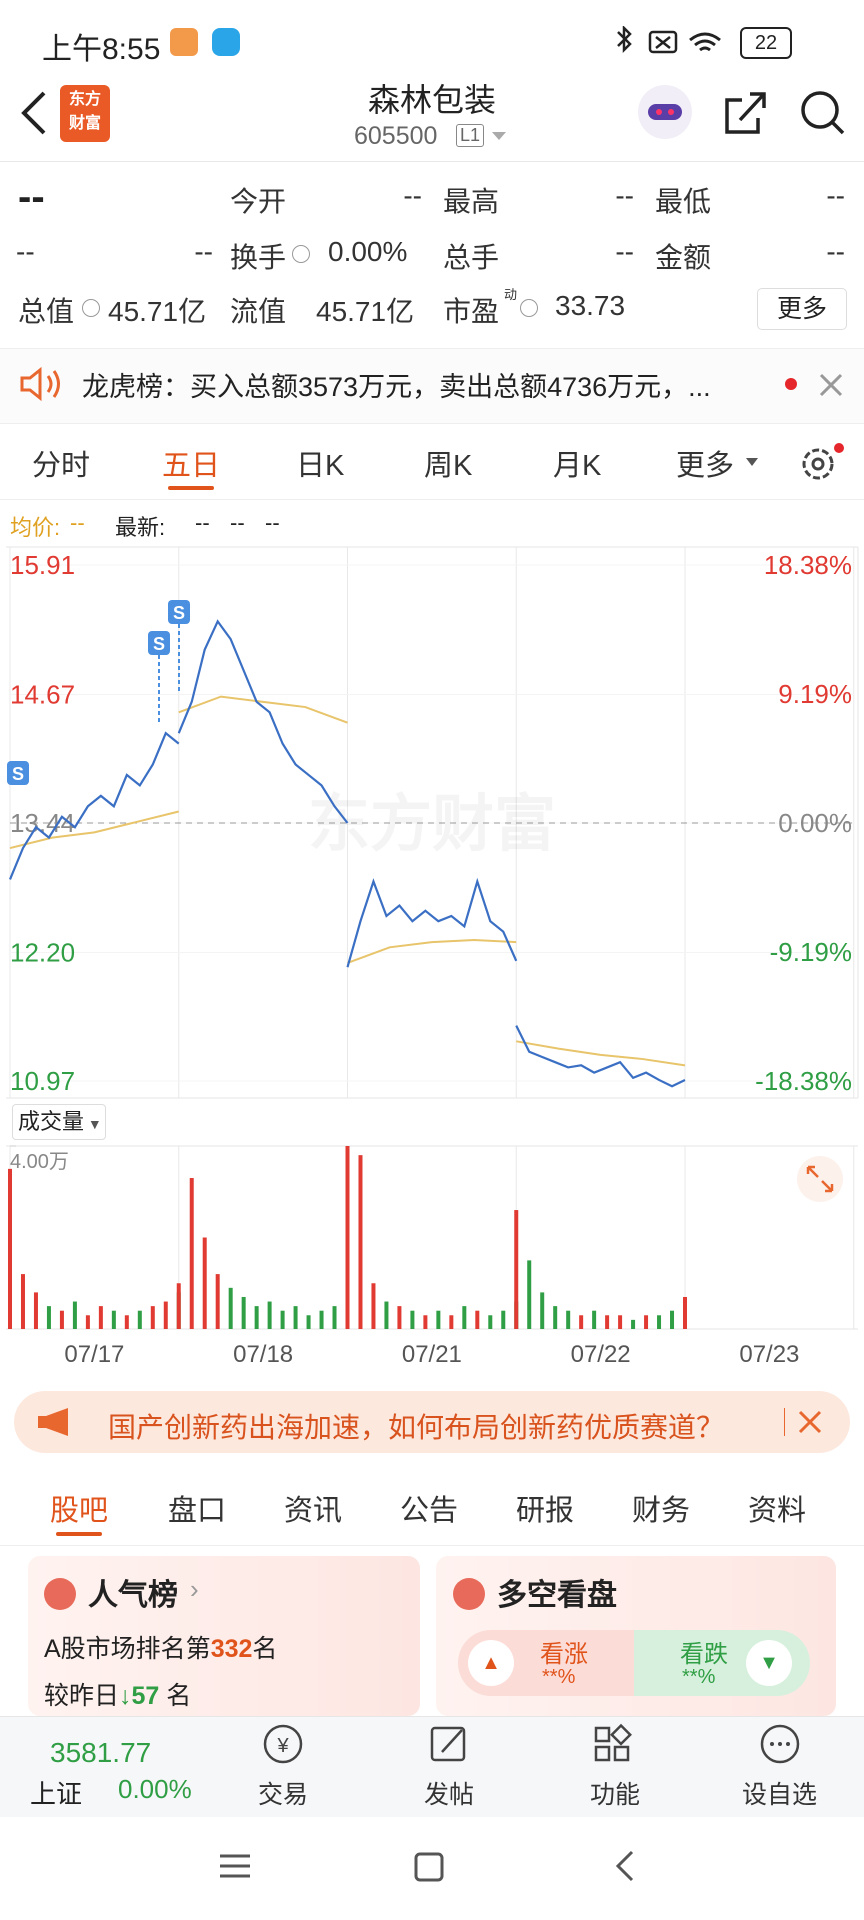  What do you see at coordinates (197, 1511) in the screenshot?
I see `tab: 盘口` at bounding box center [197, 1511].